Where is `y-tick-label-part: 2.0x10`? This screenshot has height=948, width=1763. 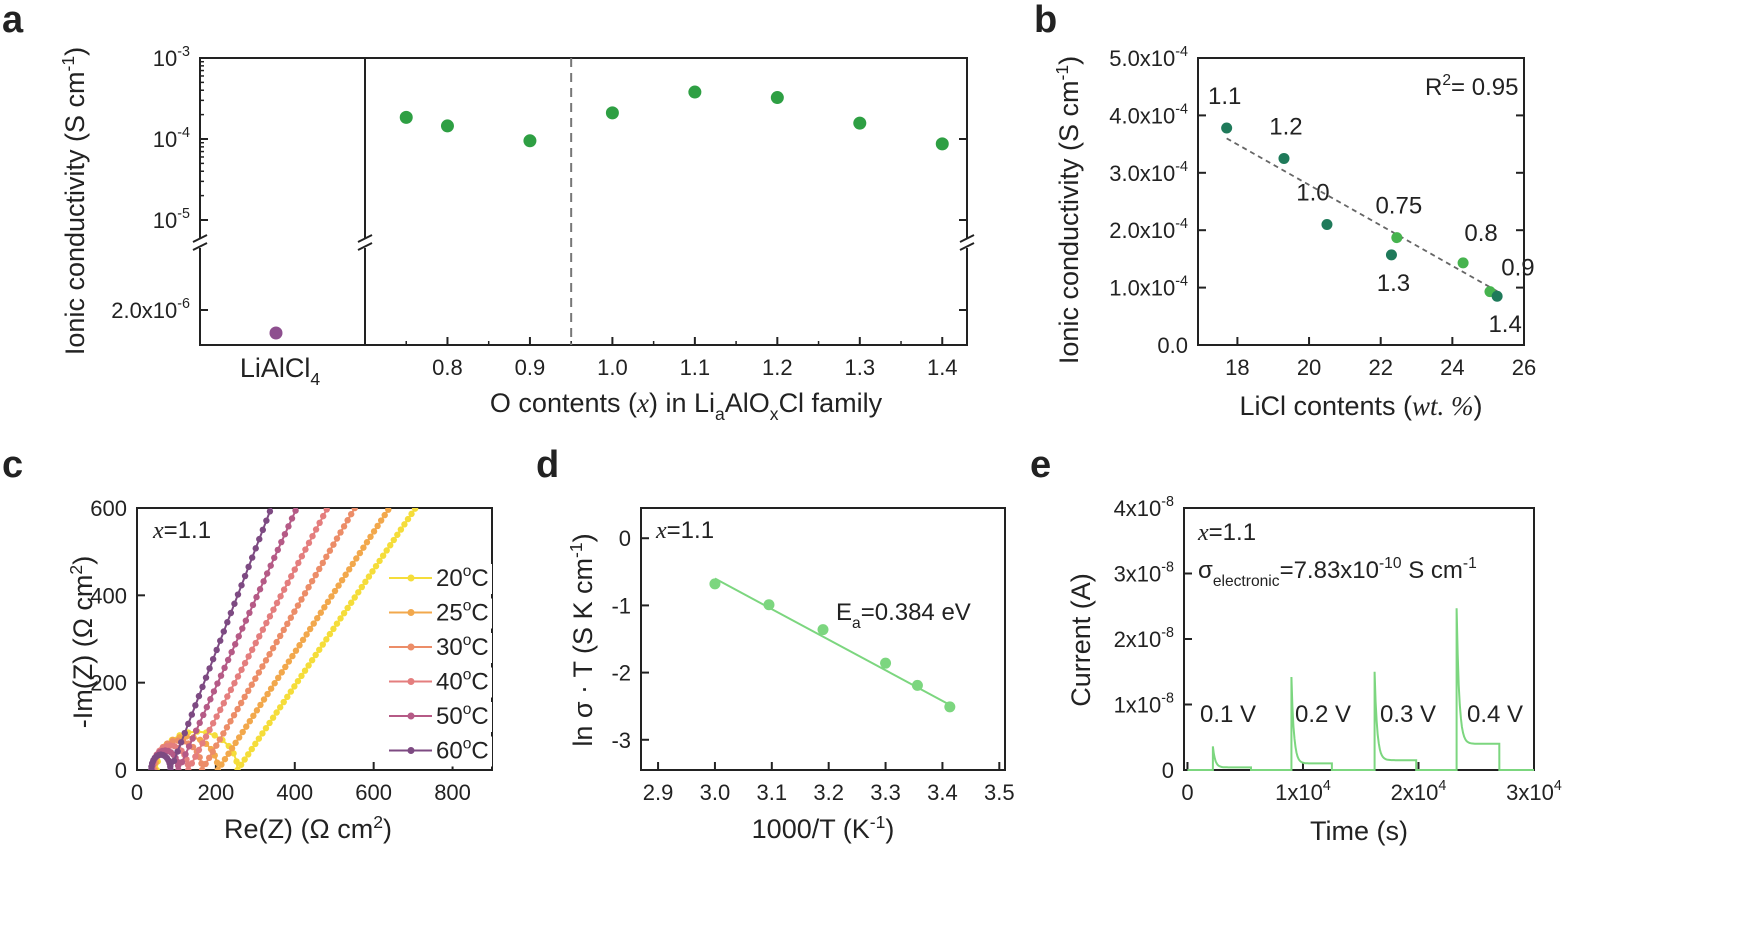
y-tick-label-part: 2.0x10 is located at coordinates (1142, 230).